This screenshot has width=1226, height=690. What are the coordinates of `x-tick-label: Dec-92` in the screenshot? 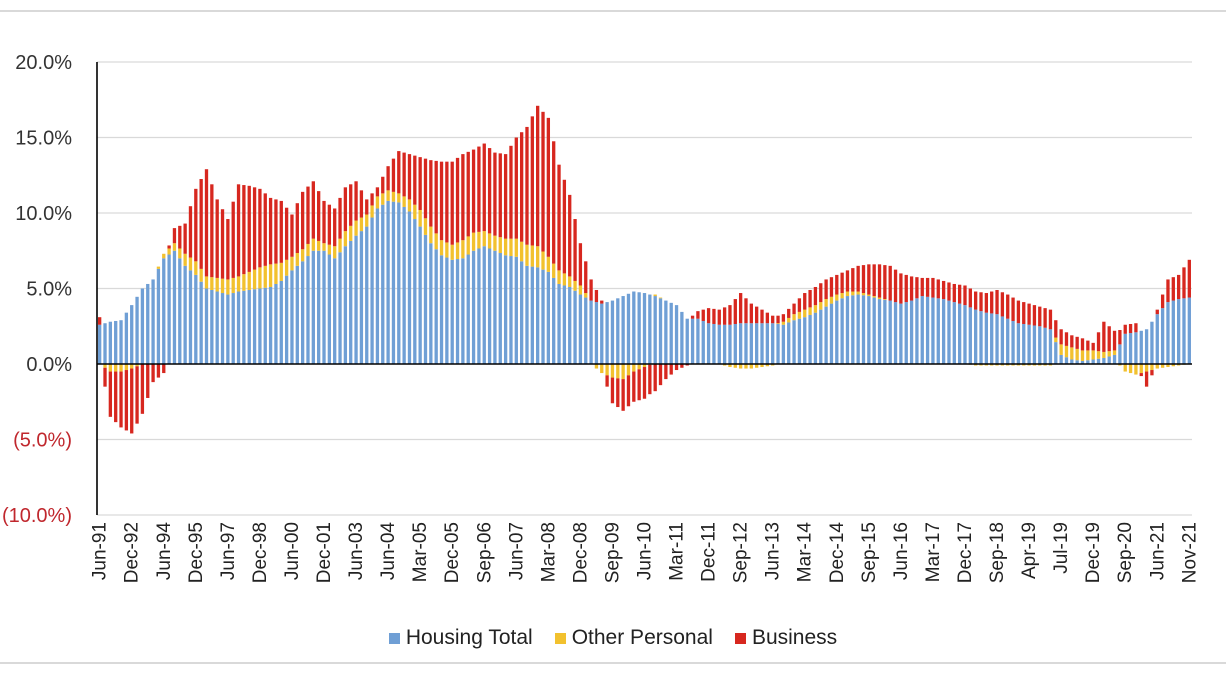 It's located at (132, 552).